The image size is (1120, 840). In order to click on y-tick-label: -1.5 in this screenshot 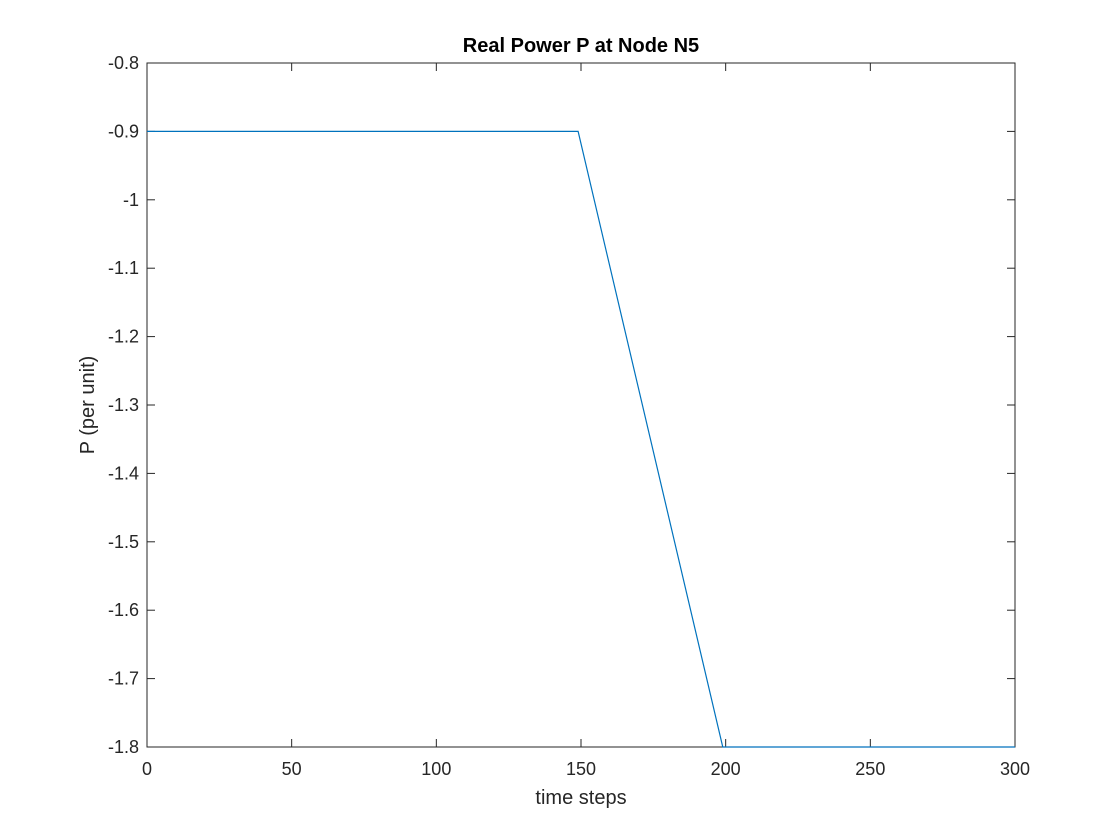, I will do `click(123, 542)`.